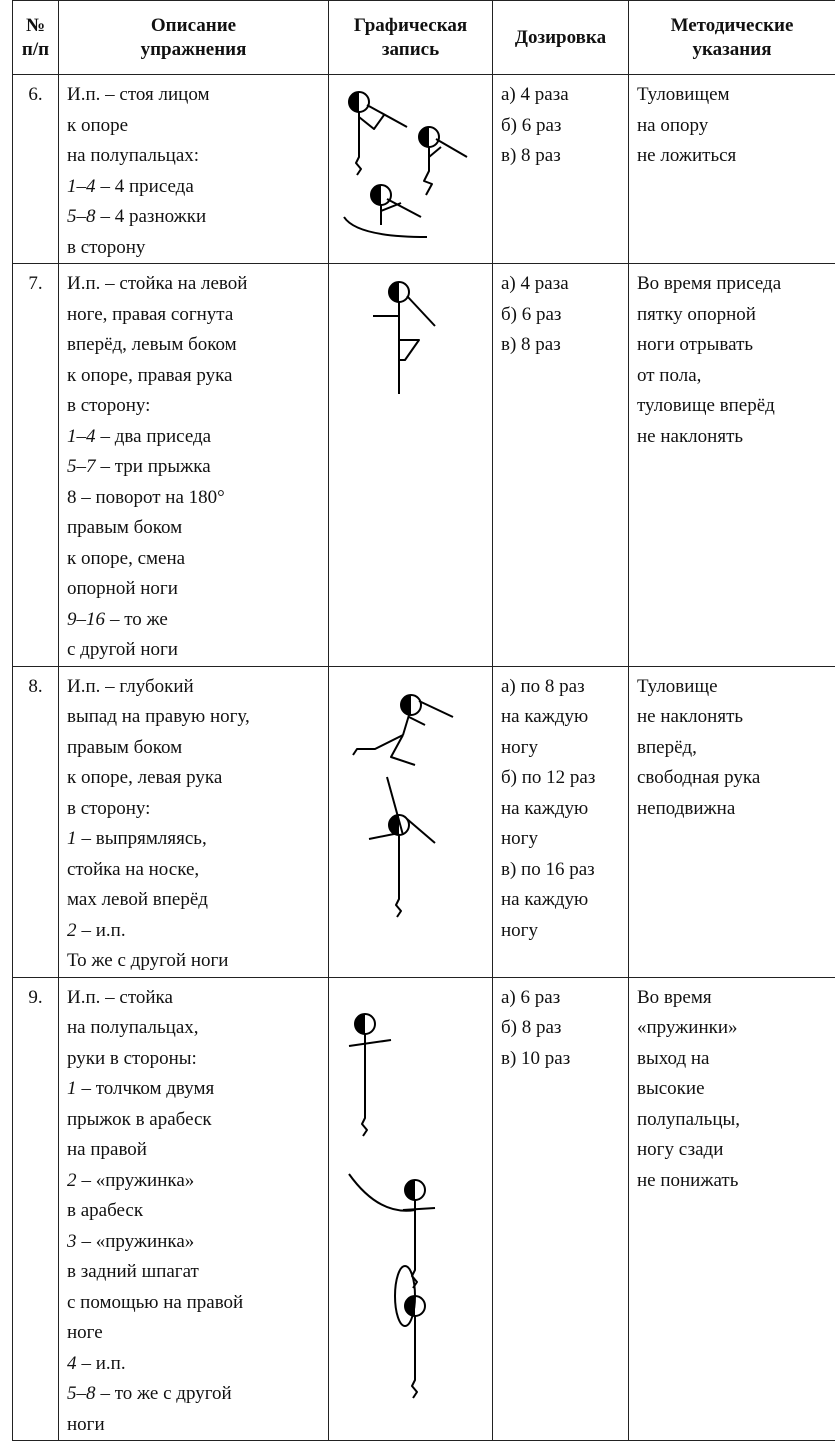  I want to click on description-line: 1– толчком двумя, so click(197, 1089).